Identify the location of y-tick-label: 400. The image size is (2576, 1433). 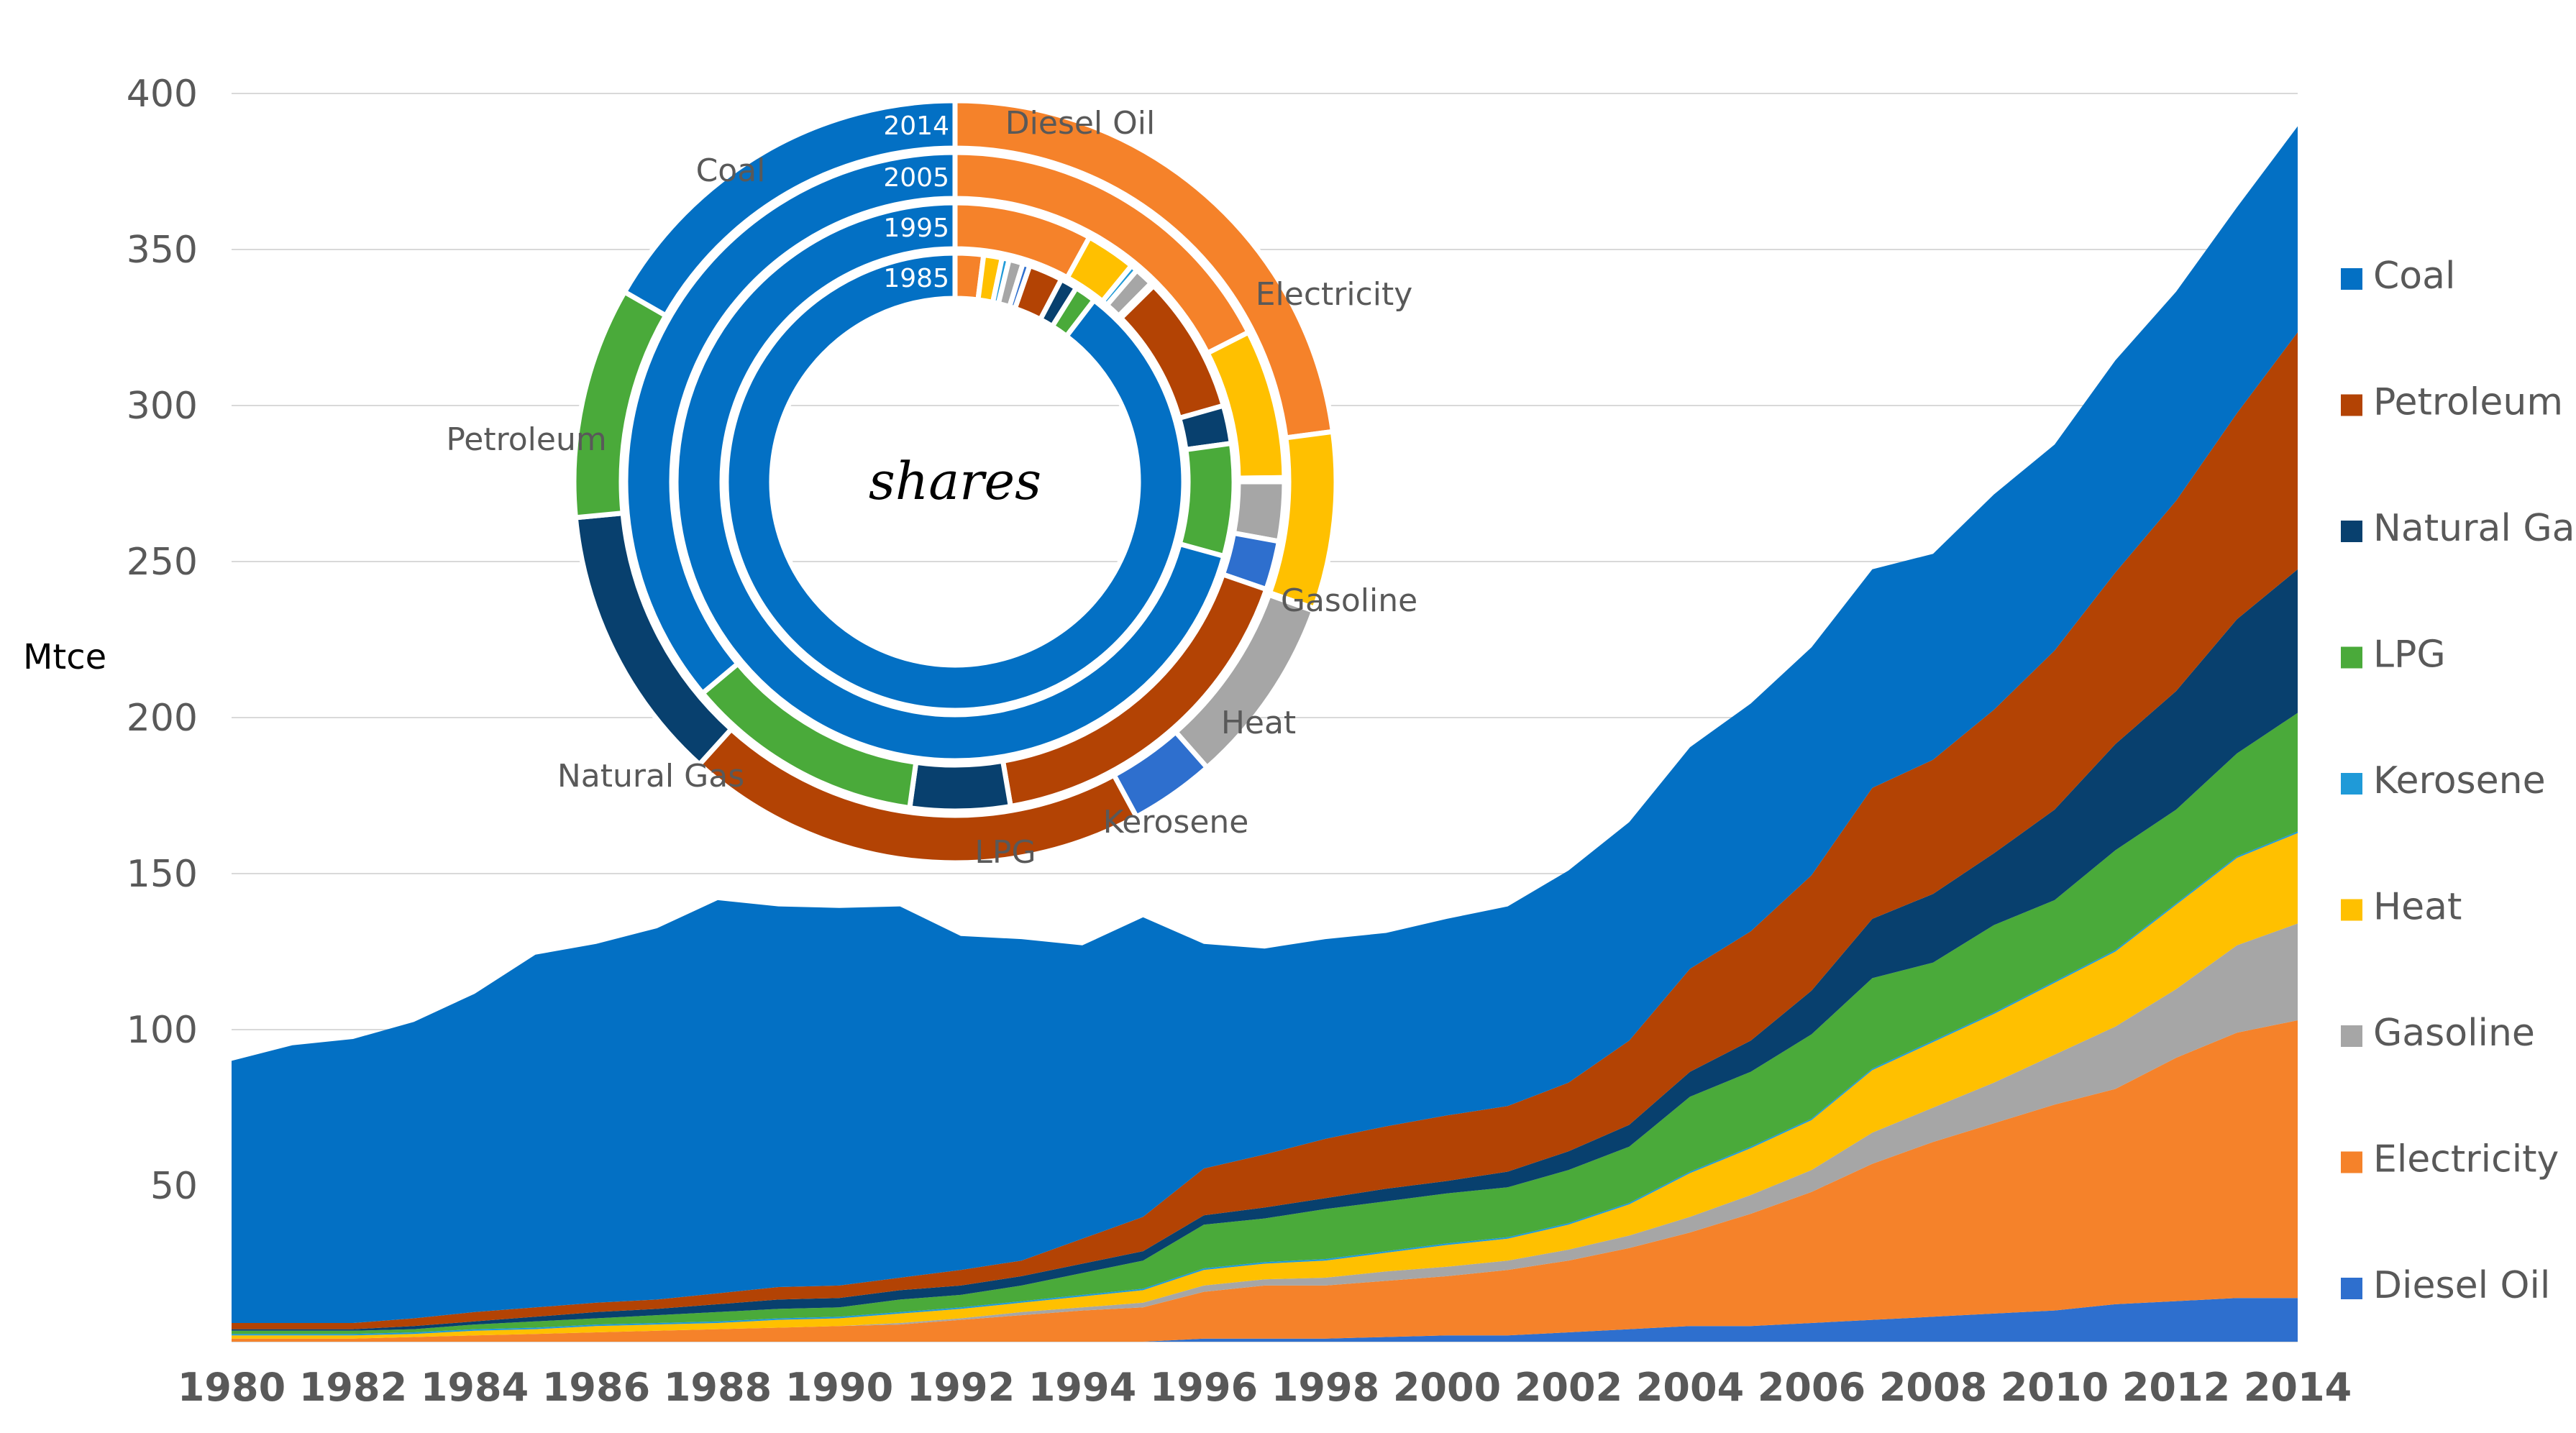
(162, 94).